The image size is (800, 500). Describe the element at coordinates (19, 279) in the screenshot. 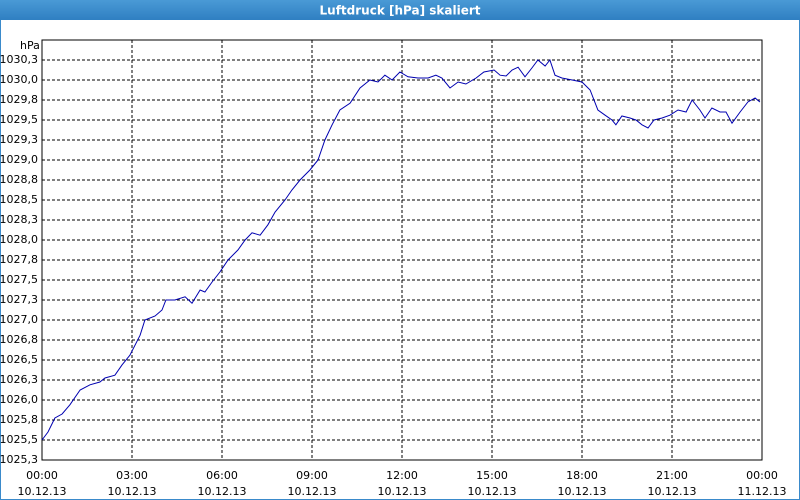

I see `y-tick-label: 1027,5` at that location.